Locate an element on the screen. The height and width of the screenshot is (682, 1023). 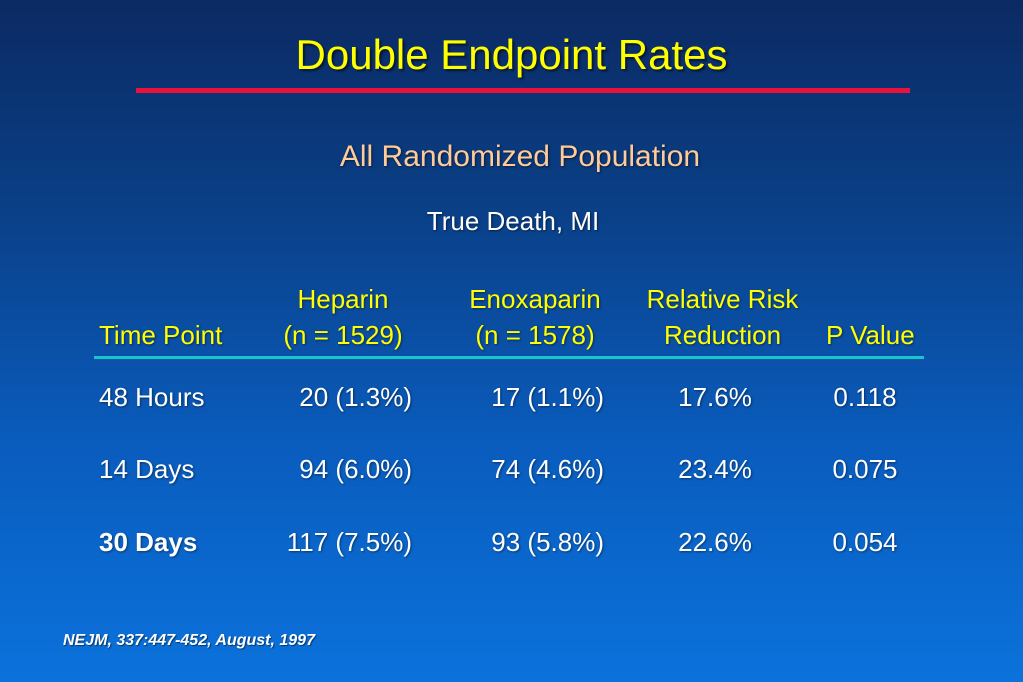
row-p-value: 0.118 is located at coordinates (865, 397).